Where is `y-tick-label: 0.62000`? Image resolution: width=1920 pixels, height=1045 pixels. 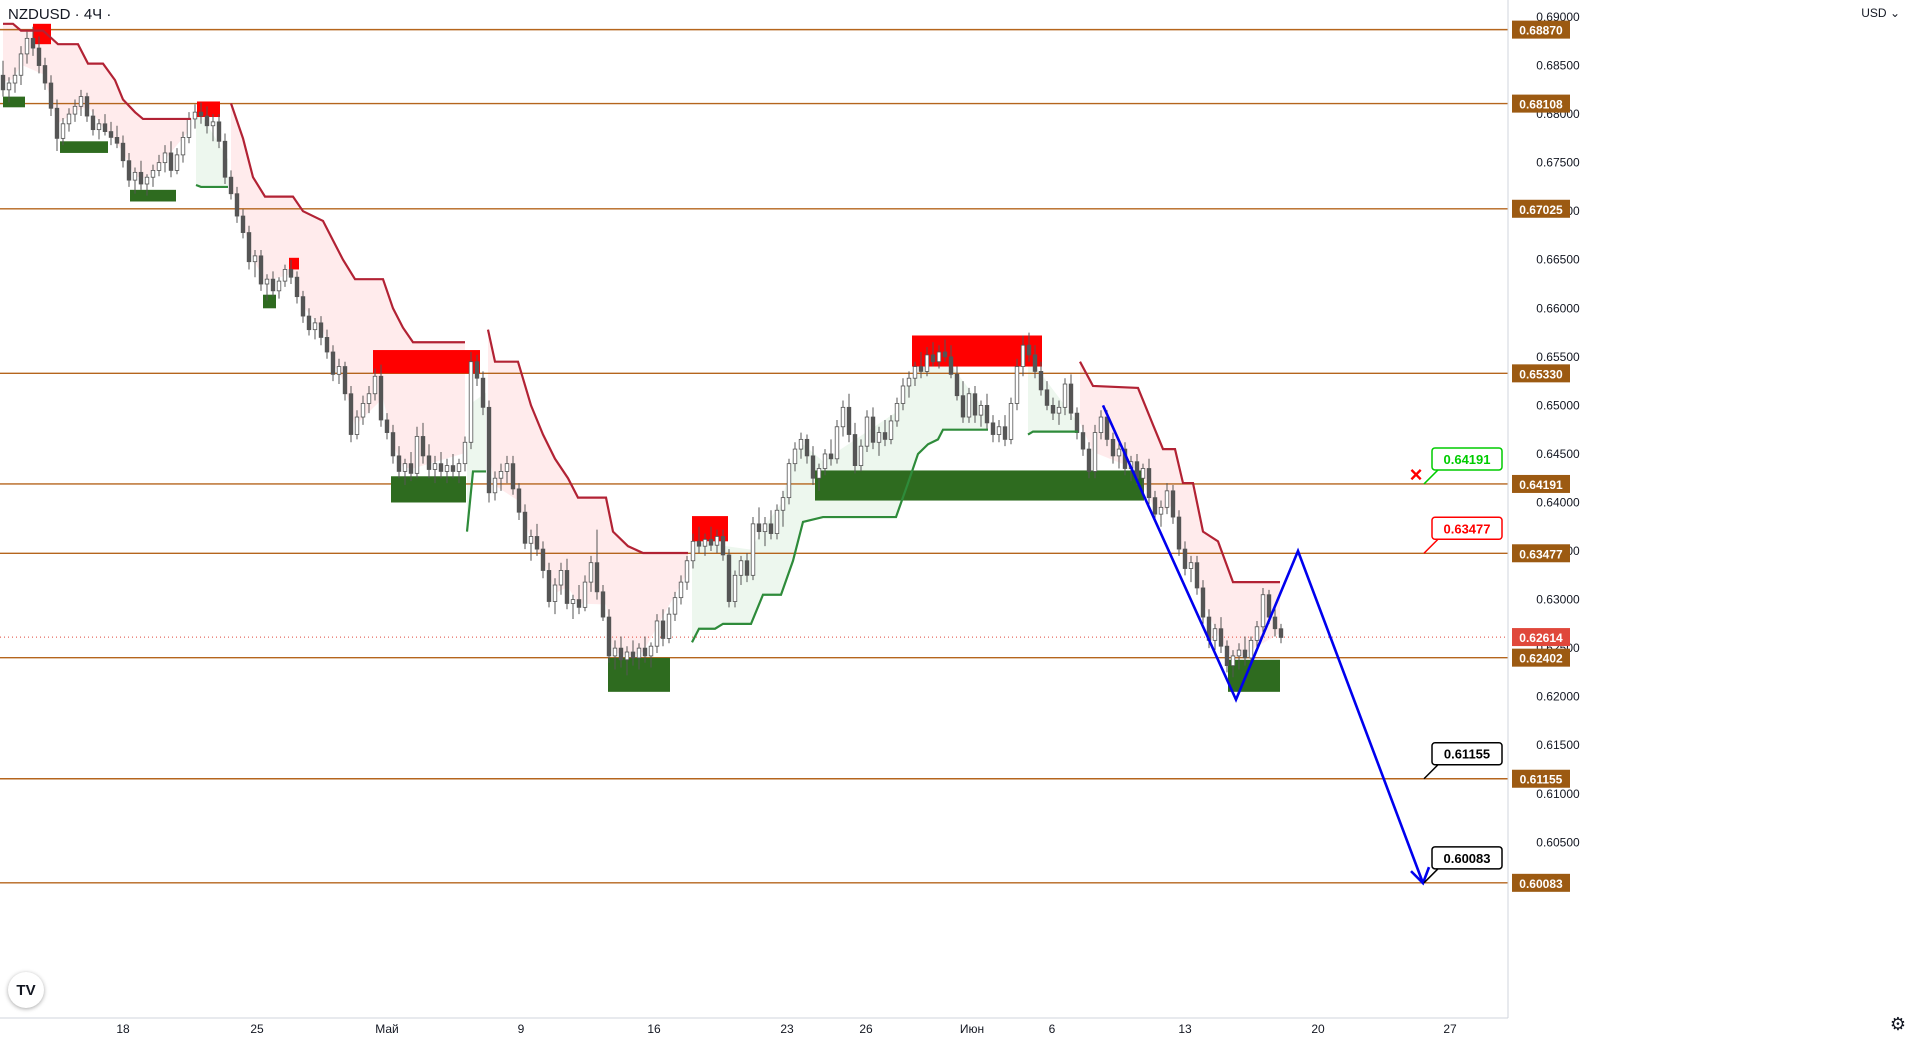
y-tick-label: 0.62000 is located at coordinates (1558, 697).